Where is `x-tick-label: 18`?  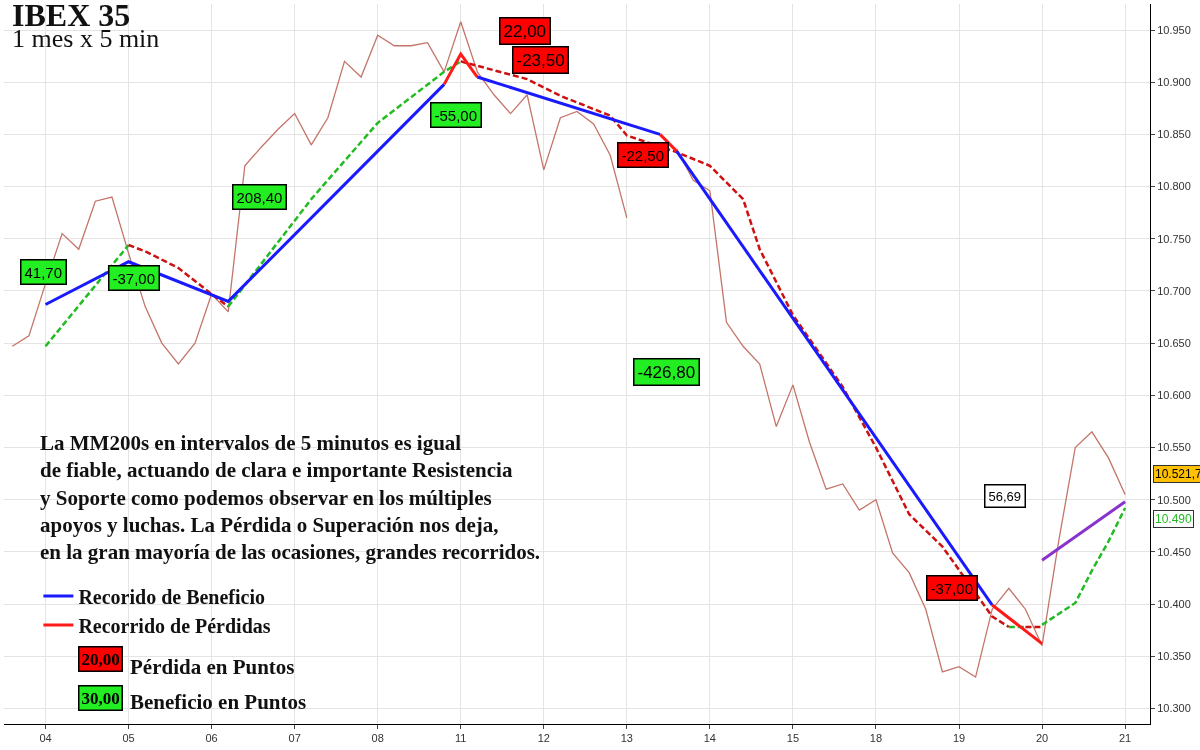
x-tick-label: 18 is located at coordinates (876, 738).